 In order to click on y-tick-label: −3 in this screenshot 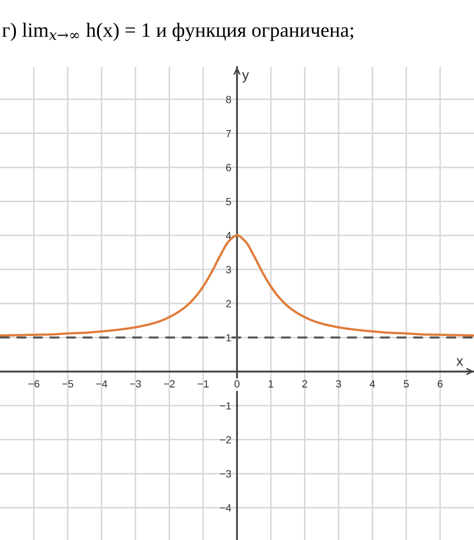, I will do `click(225, 474)`.